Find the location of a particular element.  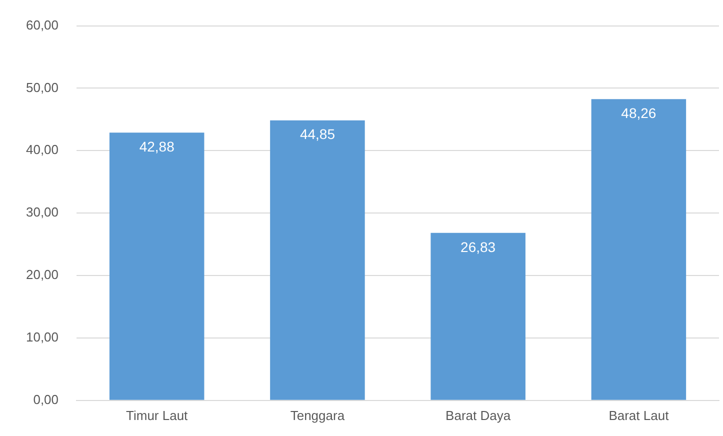

data-label: 42,88 is located at coordinates (157, 146).